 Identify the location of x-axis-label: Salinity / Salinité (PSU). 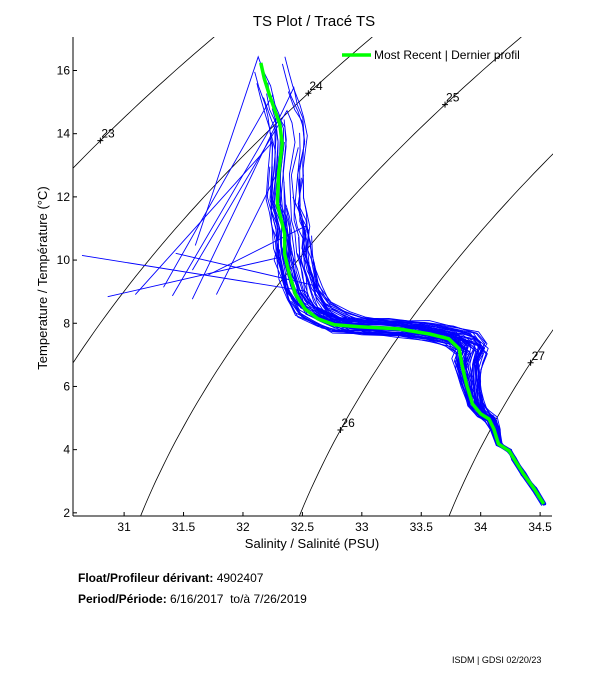
(312, 543).